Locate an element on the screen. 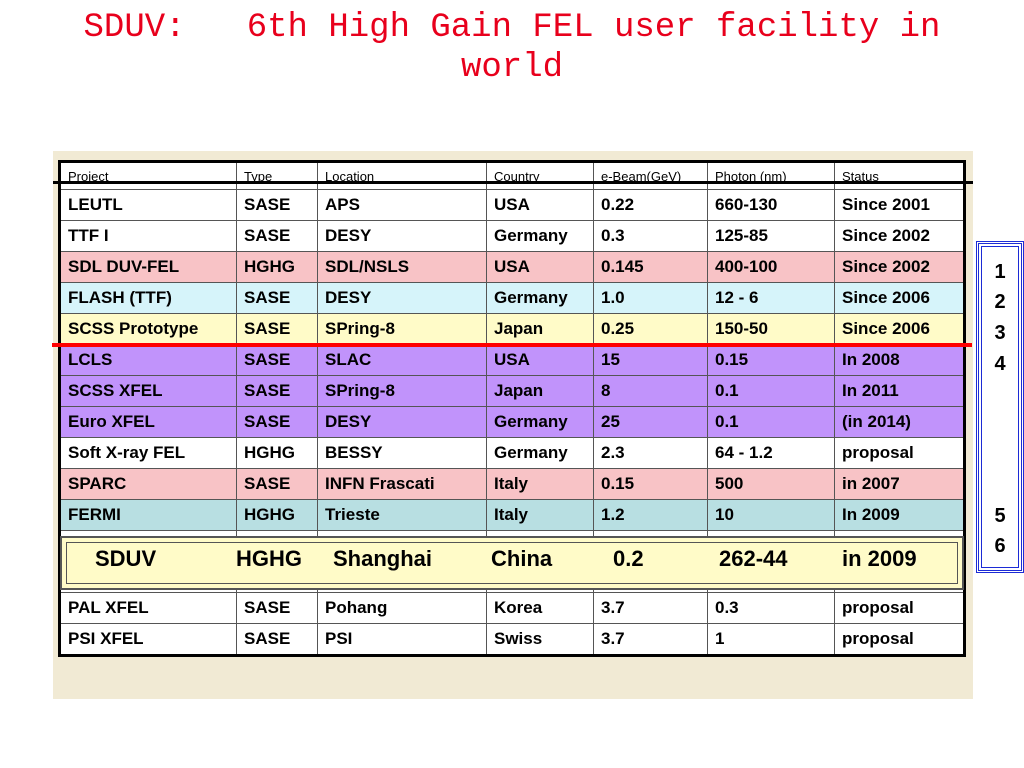 Image resolution: width=1024 pixels, height=768 pixels. table-cell: 0.15 is located at coordinates (771, 360).